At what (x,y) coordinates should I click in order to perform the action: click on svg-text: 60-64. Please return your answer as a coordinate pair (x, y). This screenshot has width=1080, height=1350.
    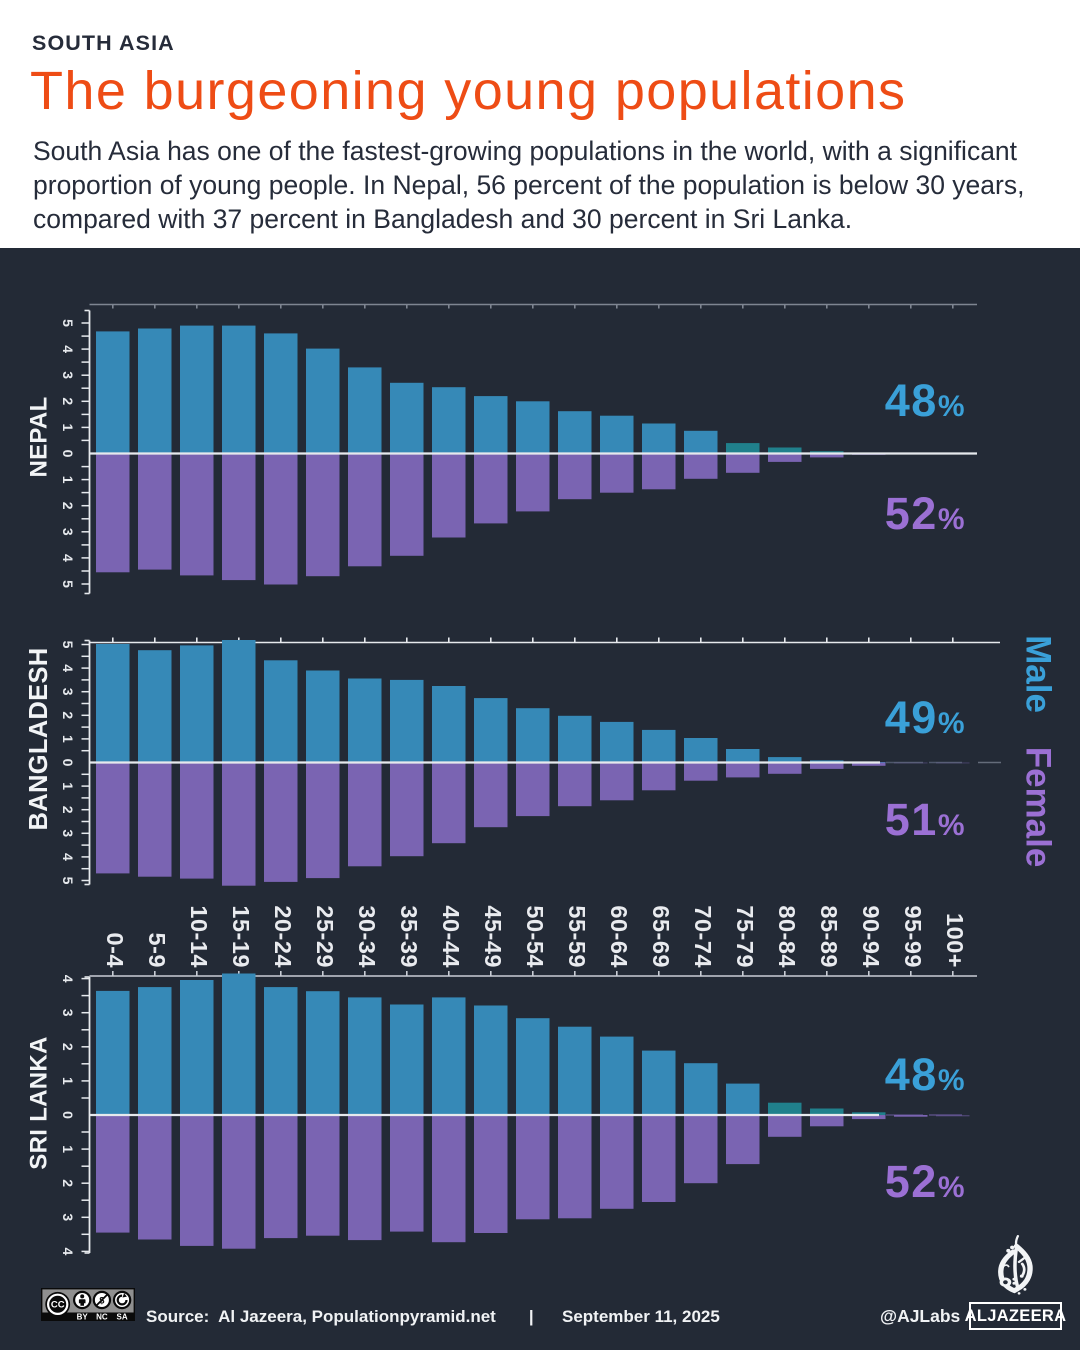
    Looking at the image, I should click on (619, 936).